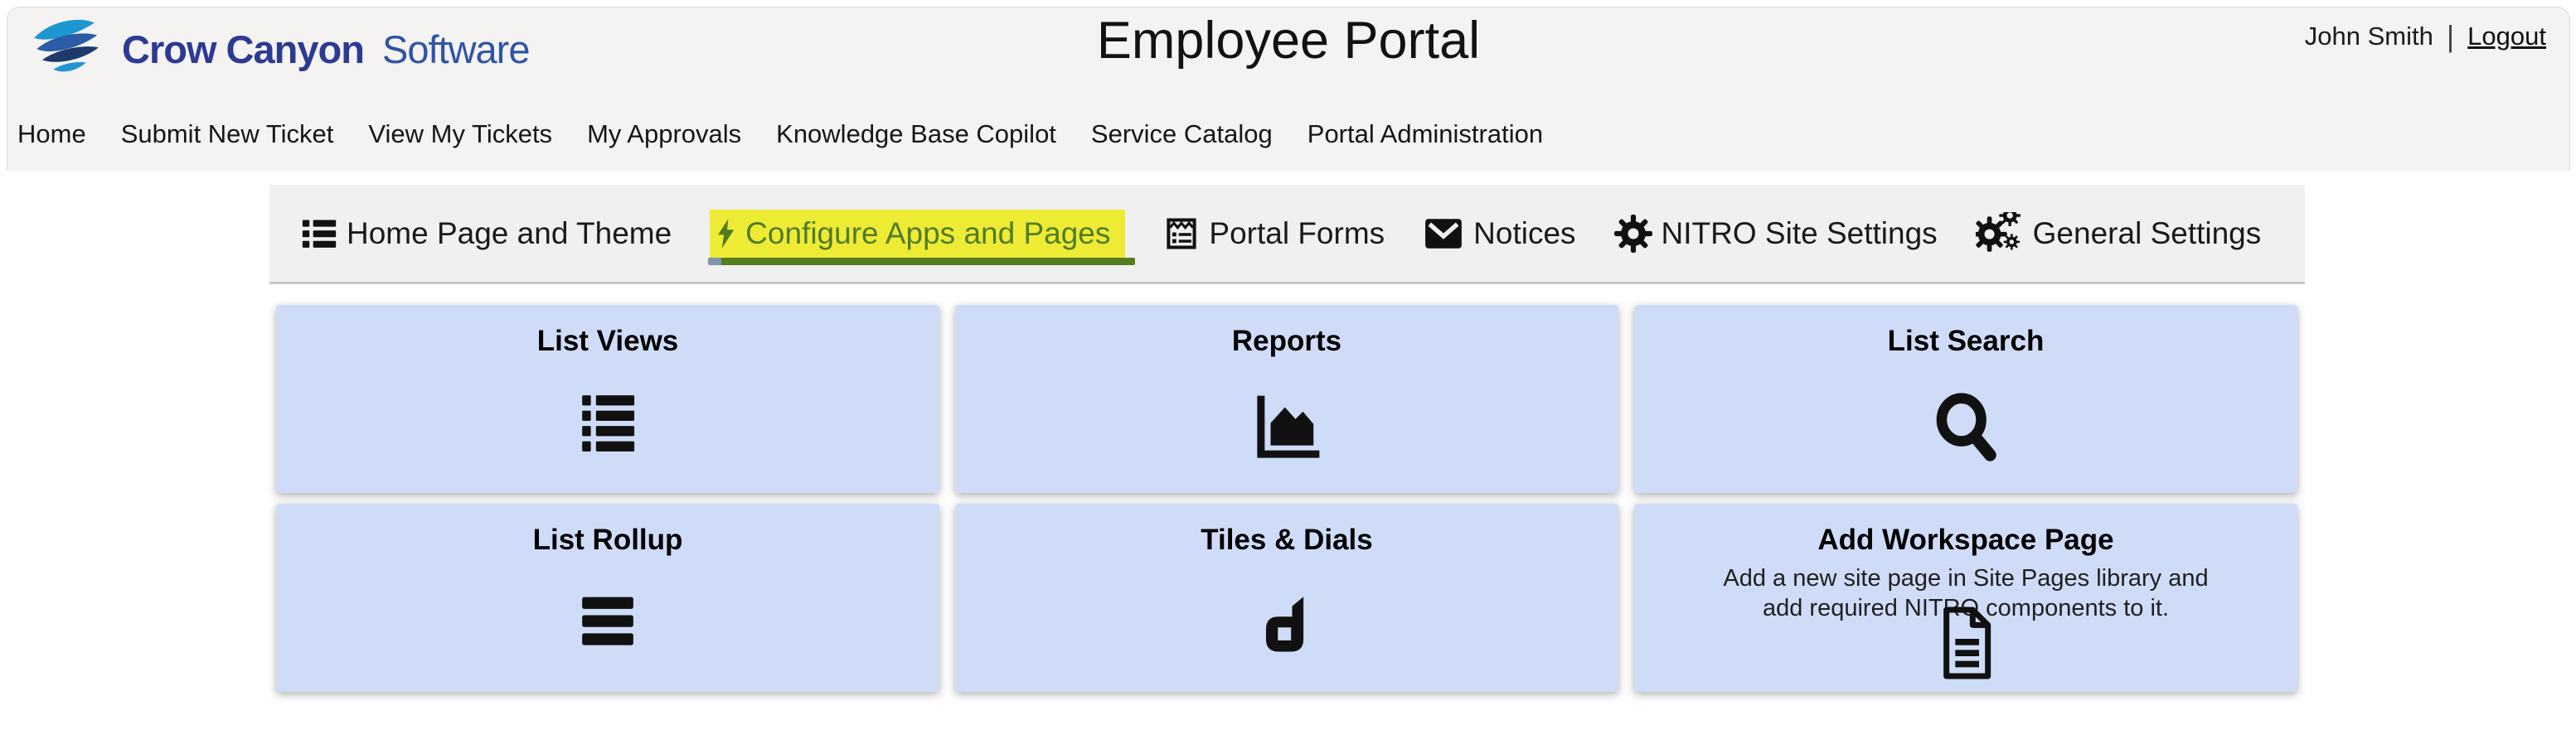 This screenshot has height=754, width=2576. What do you see at coordinates (455, 49) in the screenshot?
I see `brand-suffix: Software` at bounding box center [455, 49].